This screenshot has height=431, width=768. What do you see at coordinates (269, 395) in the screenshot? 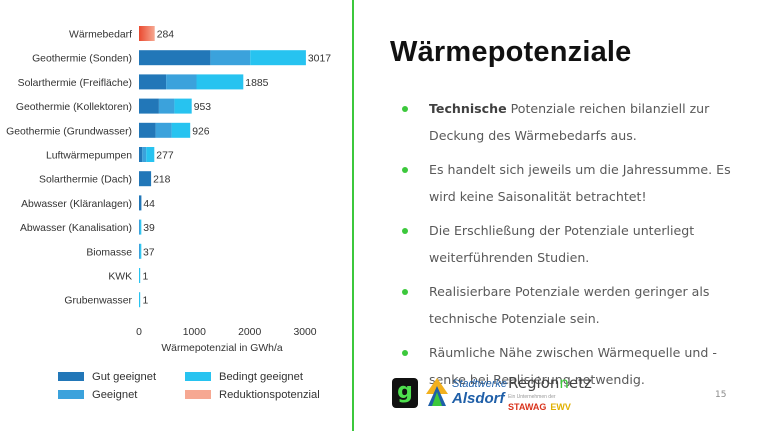
I see `legend-label: Reduktionspotenzial` at bounding box center [269, 395].